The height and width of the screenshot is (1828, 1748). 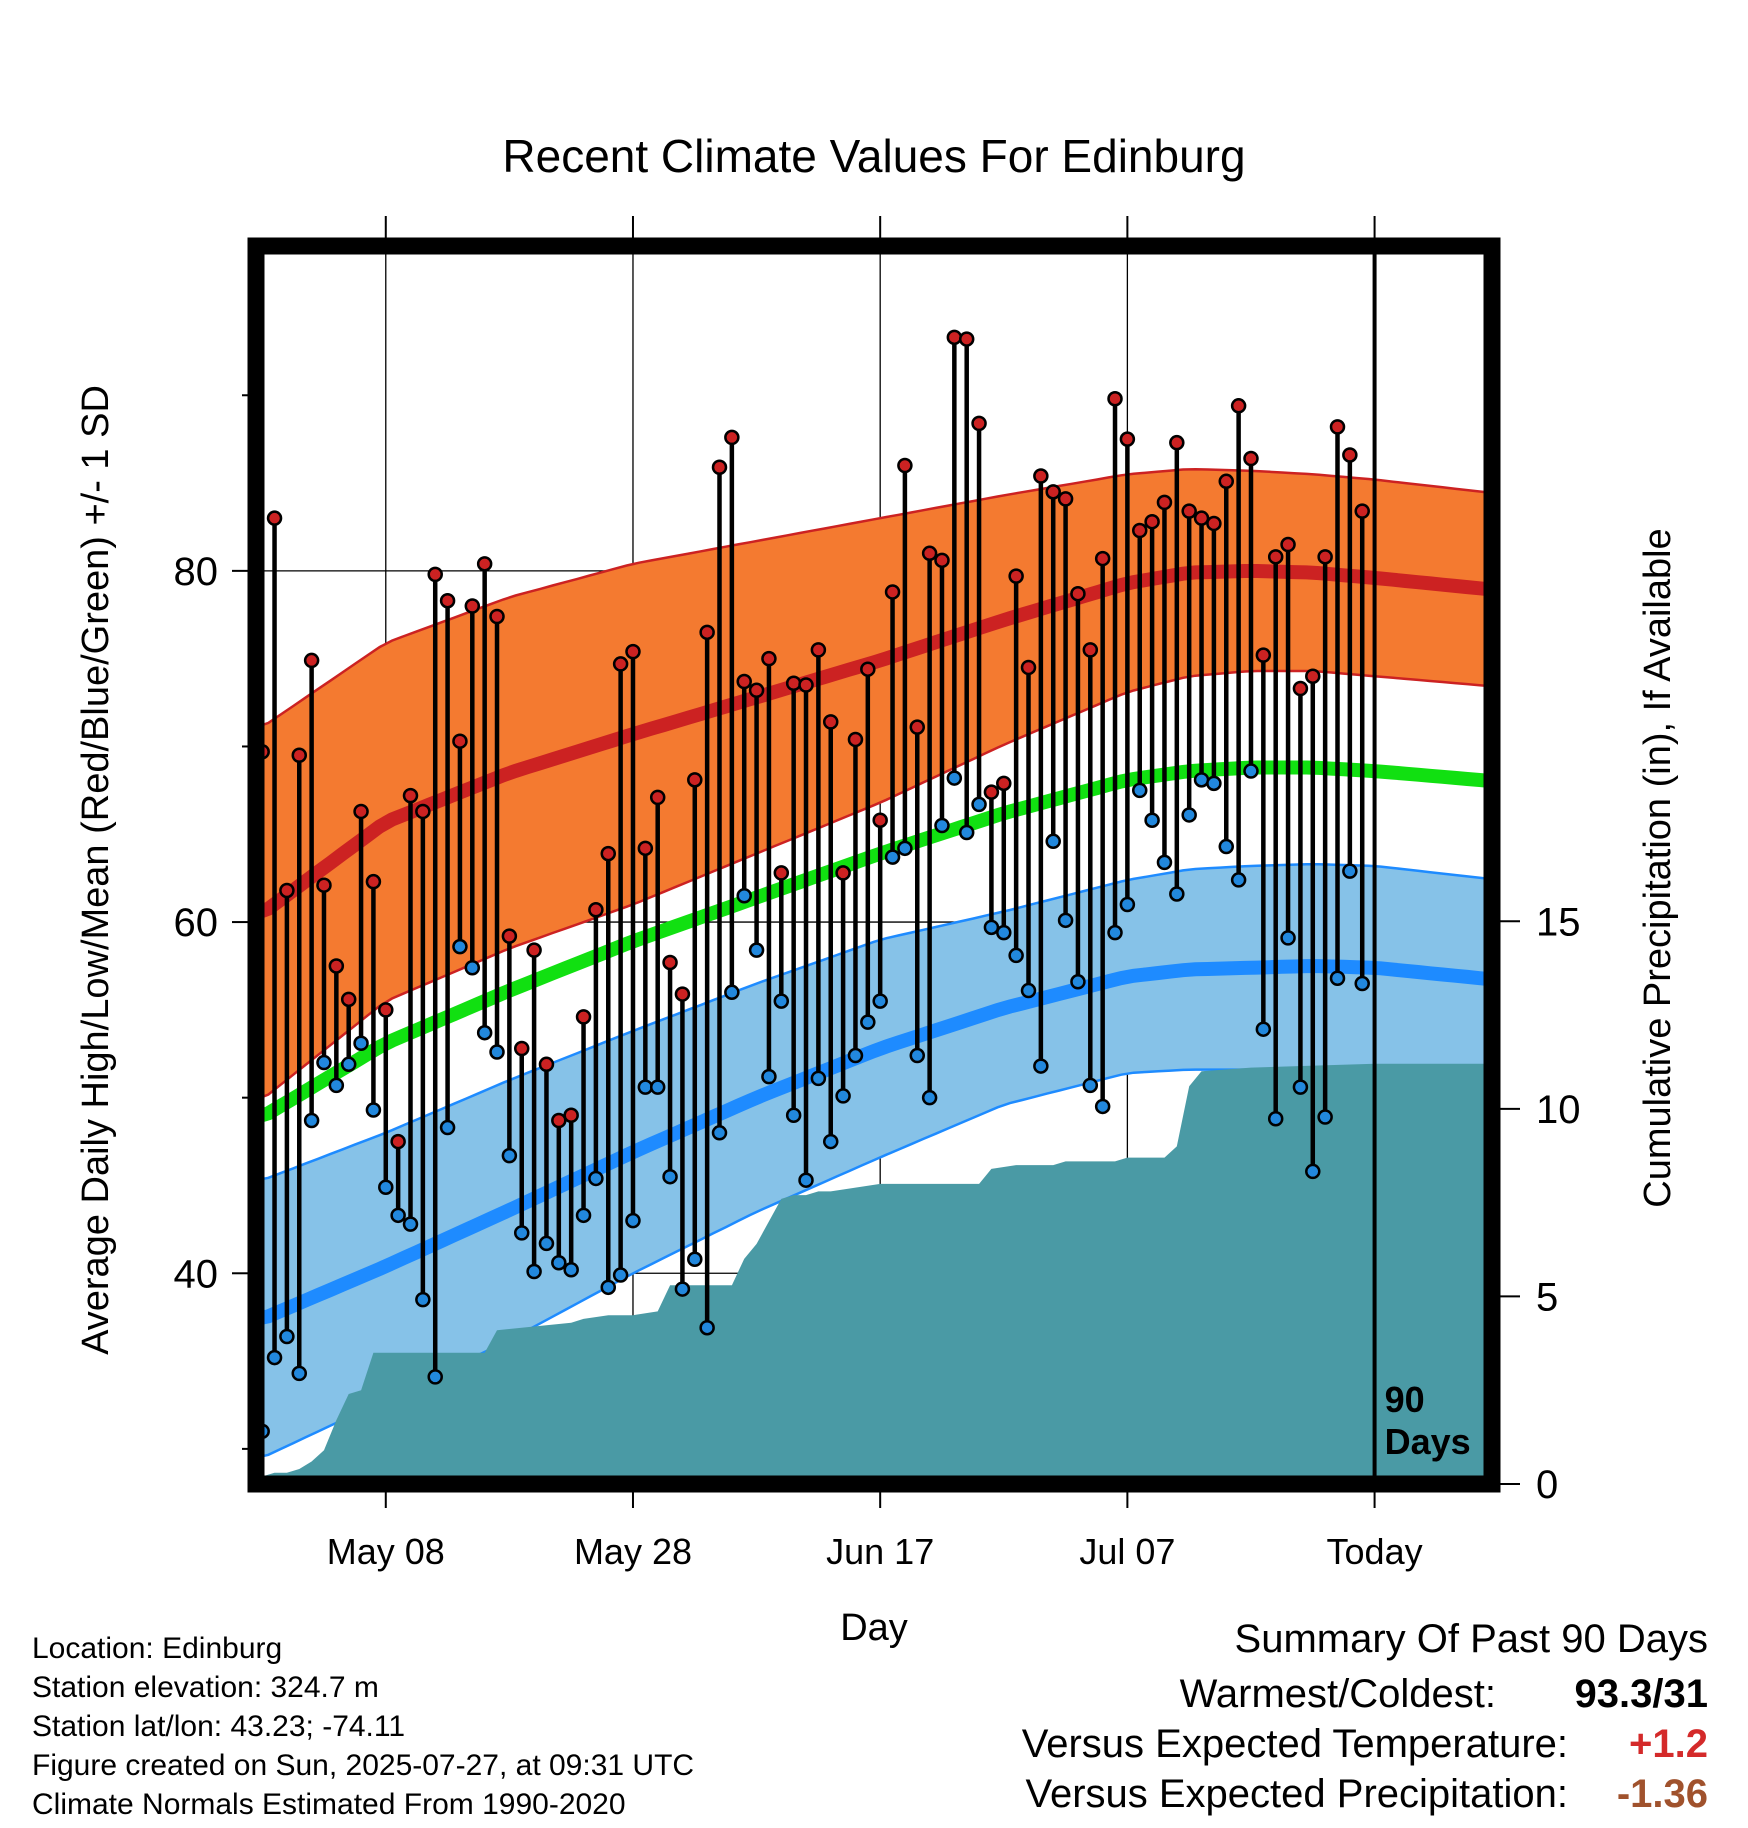 I want to click on summary-heading: Summary Of Past 90 Days, so click(x=1471, y=1639).